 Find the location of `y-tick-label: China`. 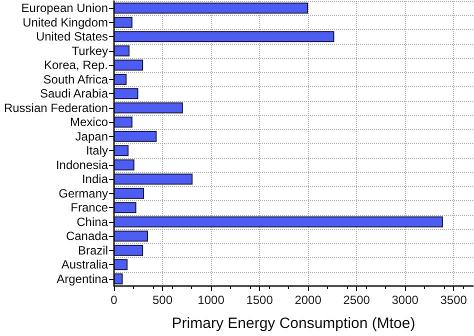

y-tick-label: China is located at coordinates (92, 221).